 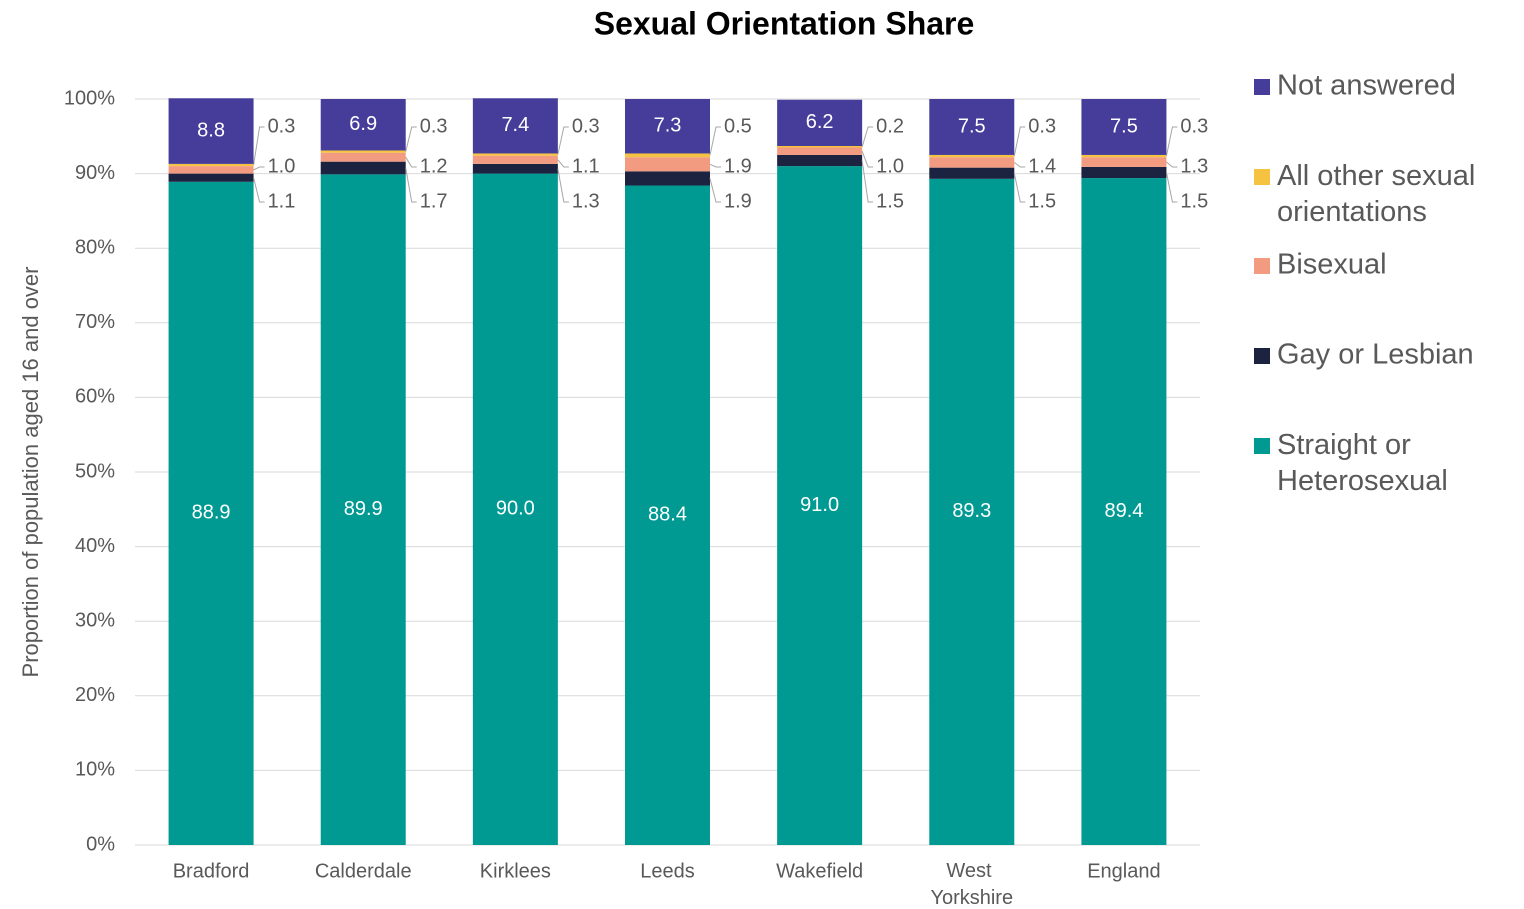 I want to click on data-label: 91.0, so click(x=819, y=505).